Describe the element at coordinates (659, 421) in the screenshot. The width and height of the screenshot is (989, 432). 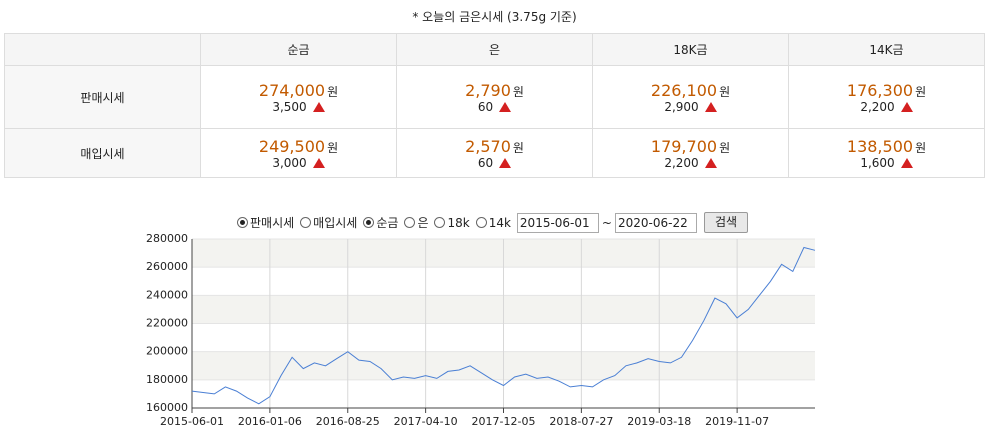
I see `x-tick-label: 2019-03-18` at that location.